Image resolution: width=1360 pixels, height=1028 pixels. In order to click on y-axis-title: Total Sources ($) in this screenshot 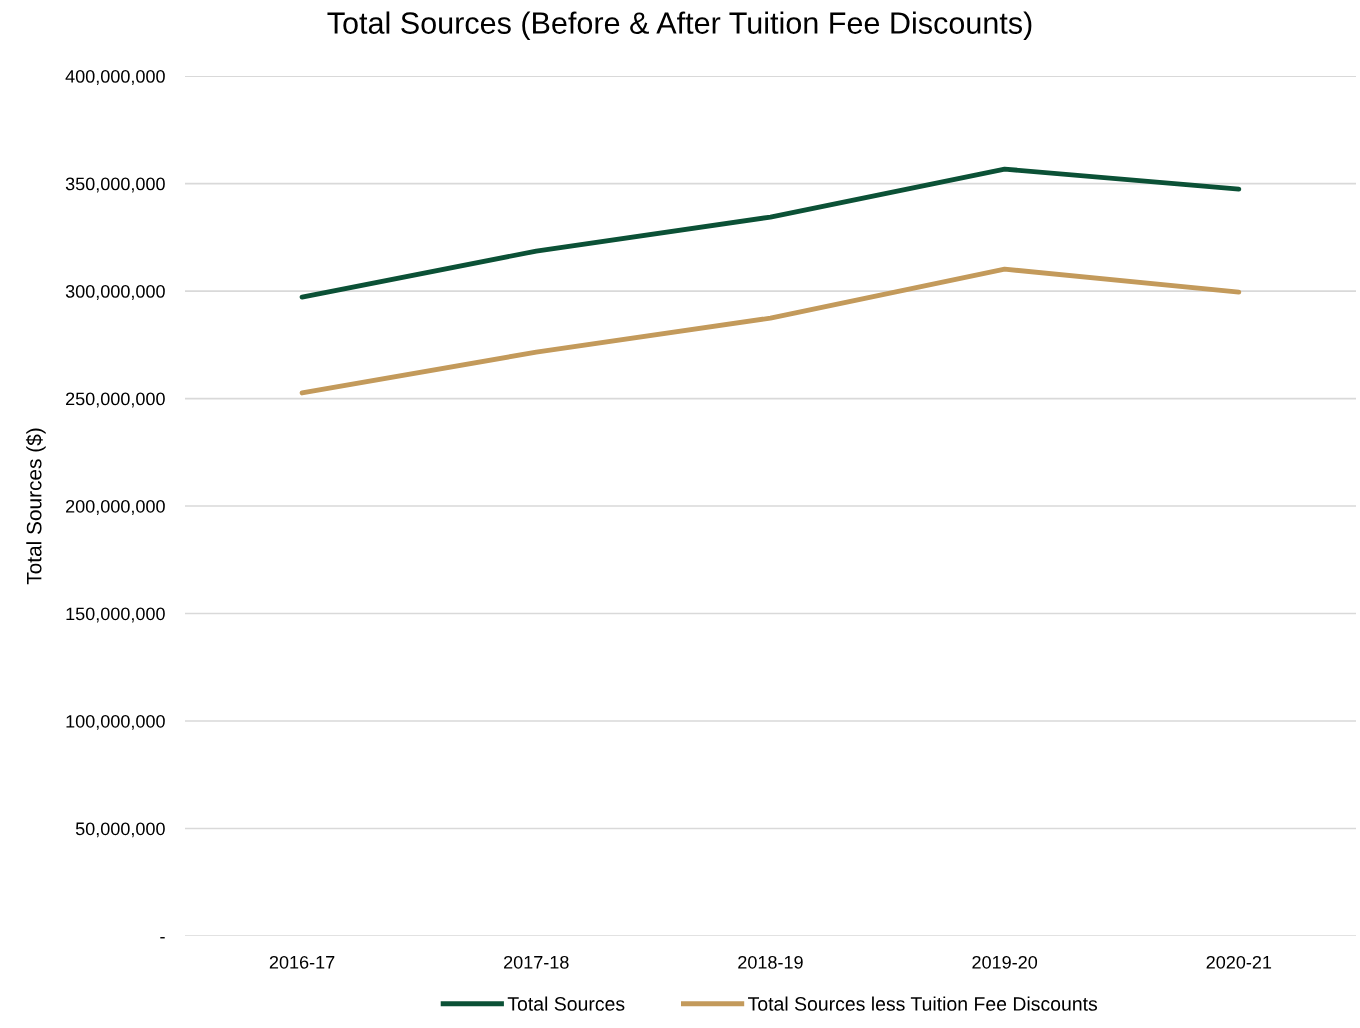, I will do `click(35, 506)`.